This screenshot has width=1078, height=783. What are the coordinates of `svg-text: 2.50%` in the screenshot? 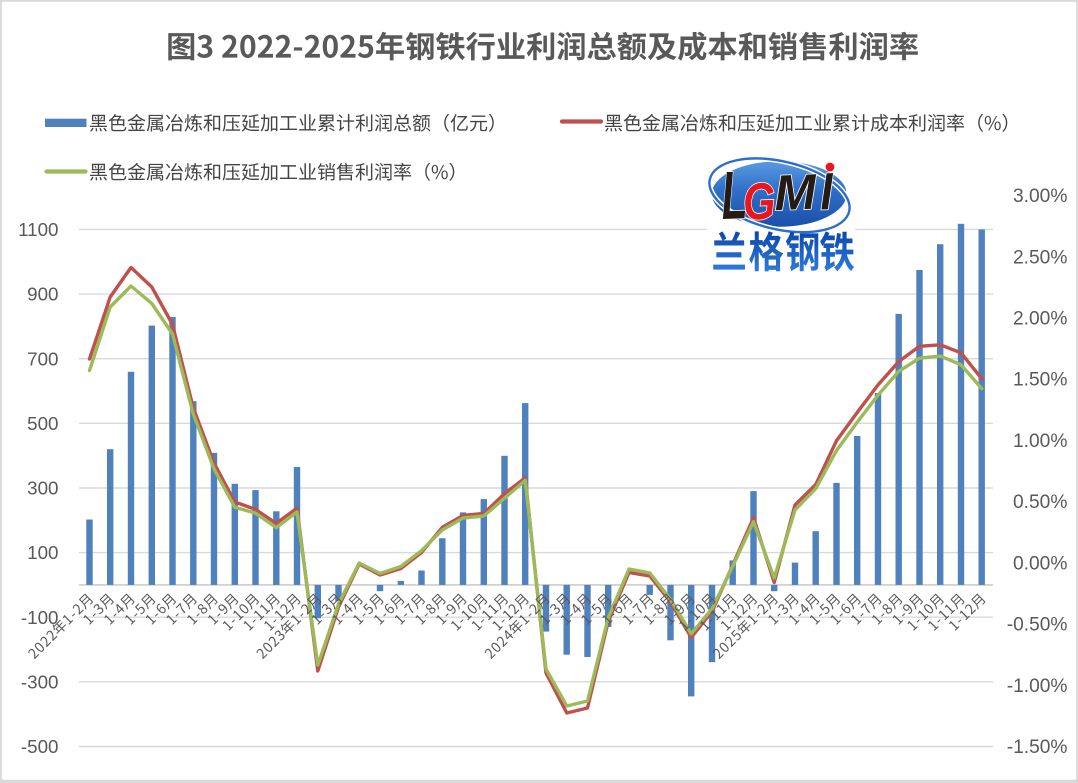 It's located at (1040, 257).